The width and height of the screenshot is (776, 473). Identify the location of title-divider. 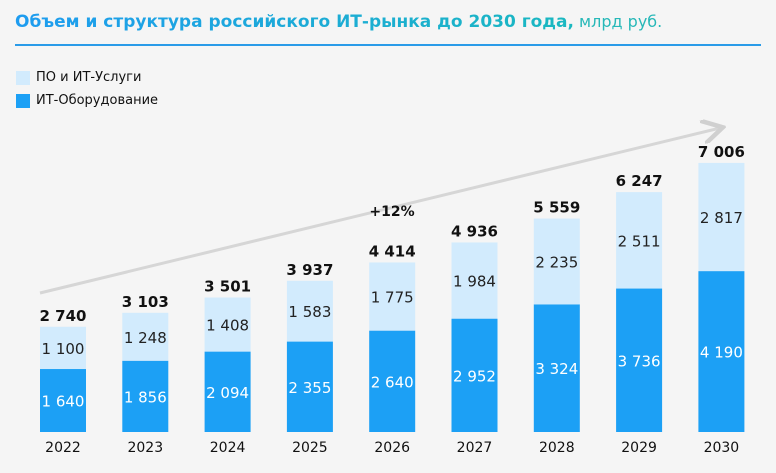
(388, 45).